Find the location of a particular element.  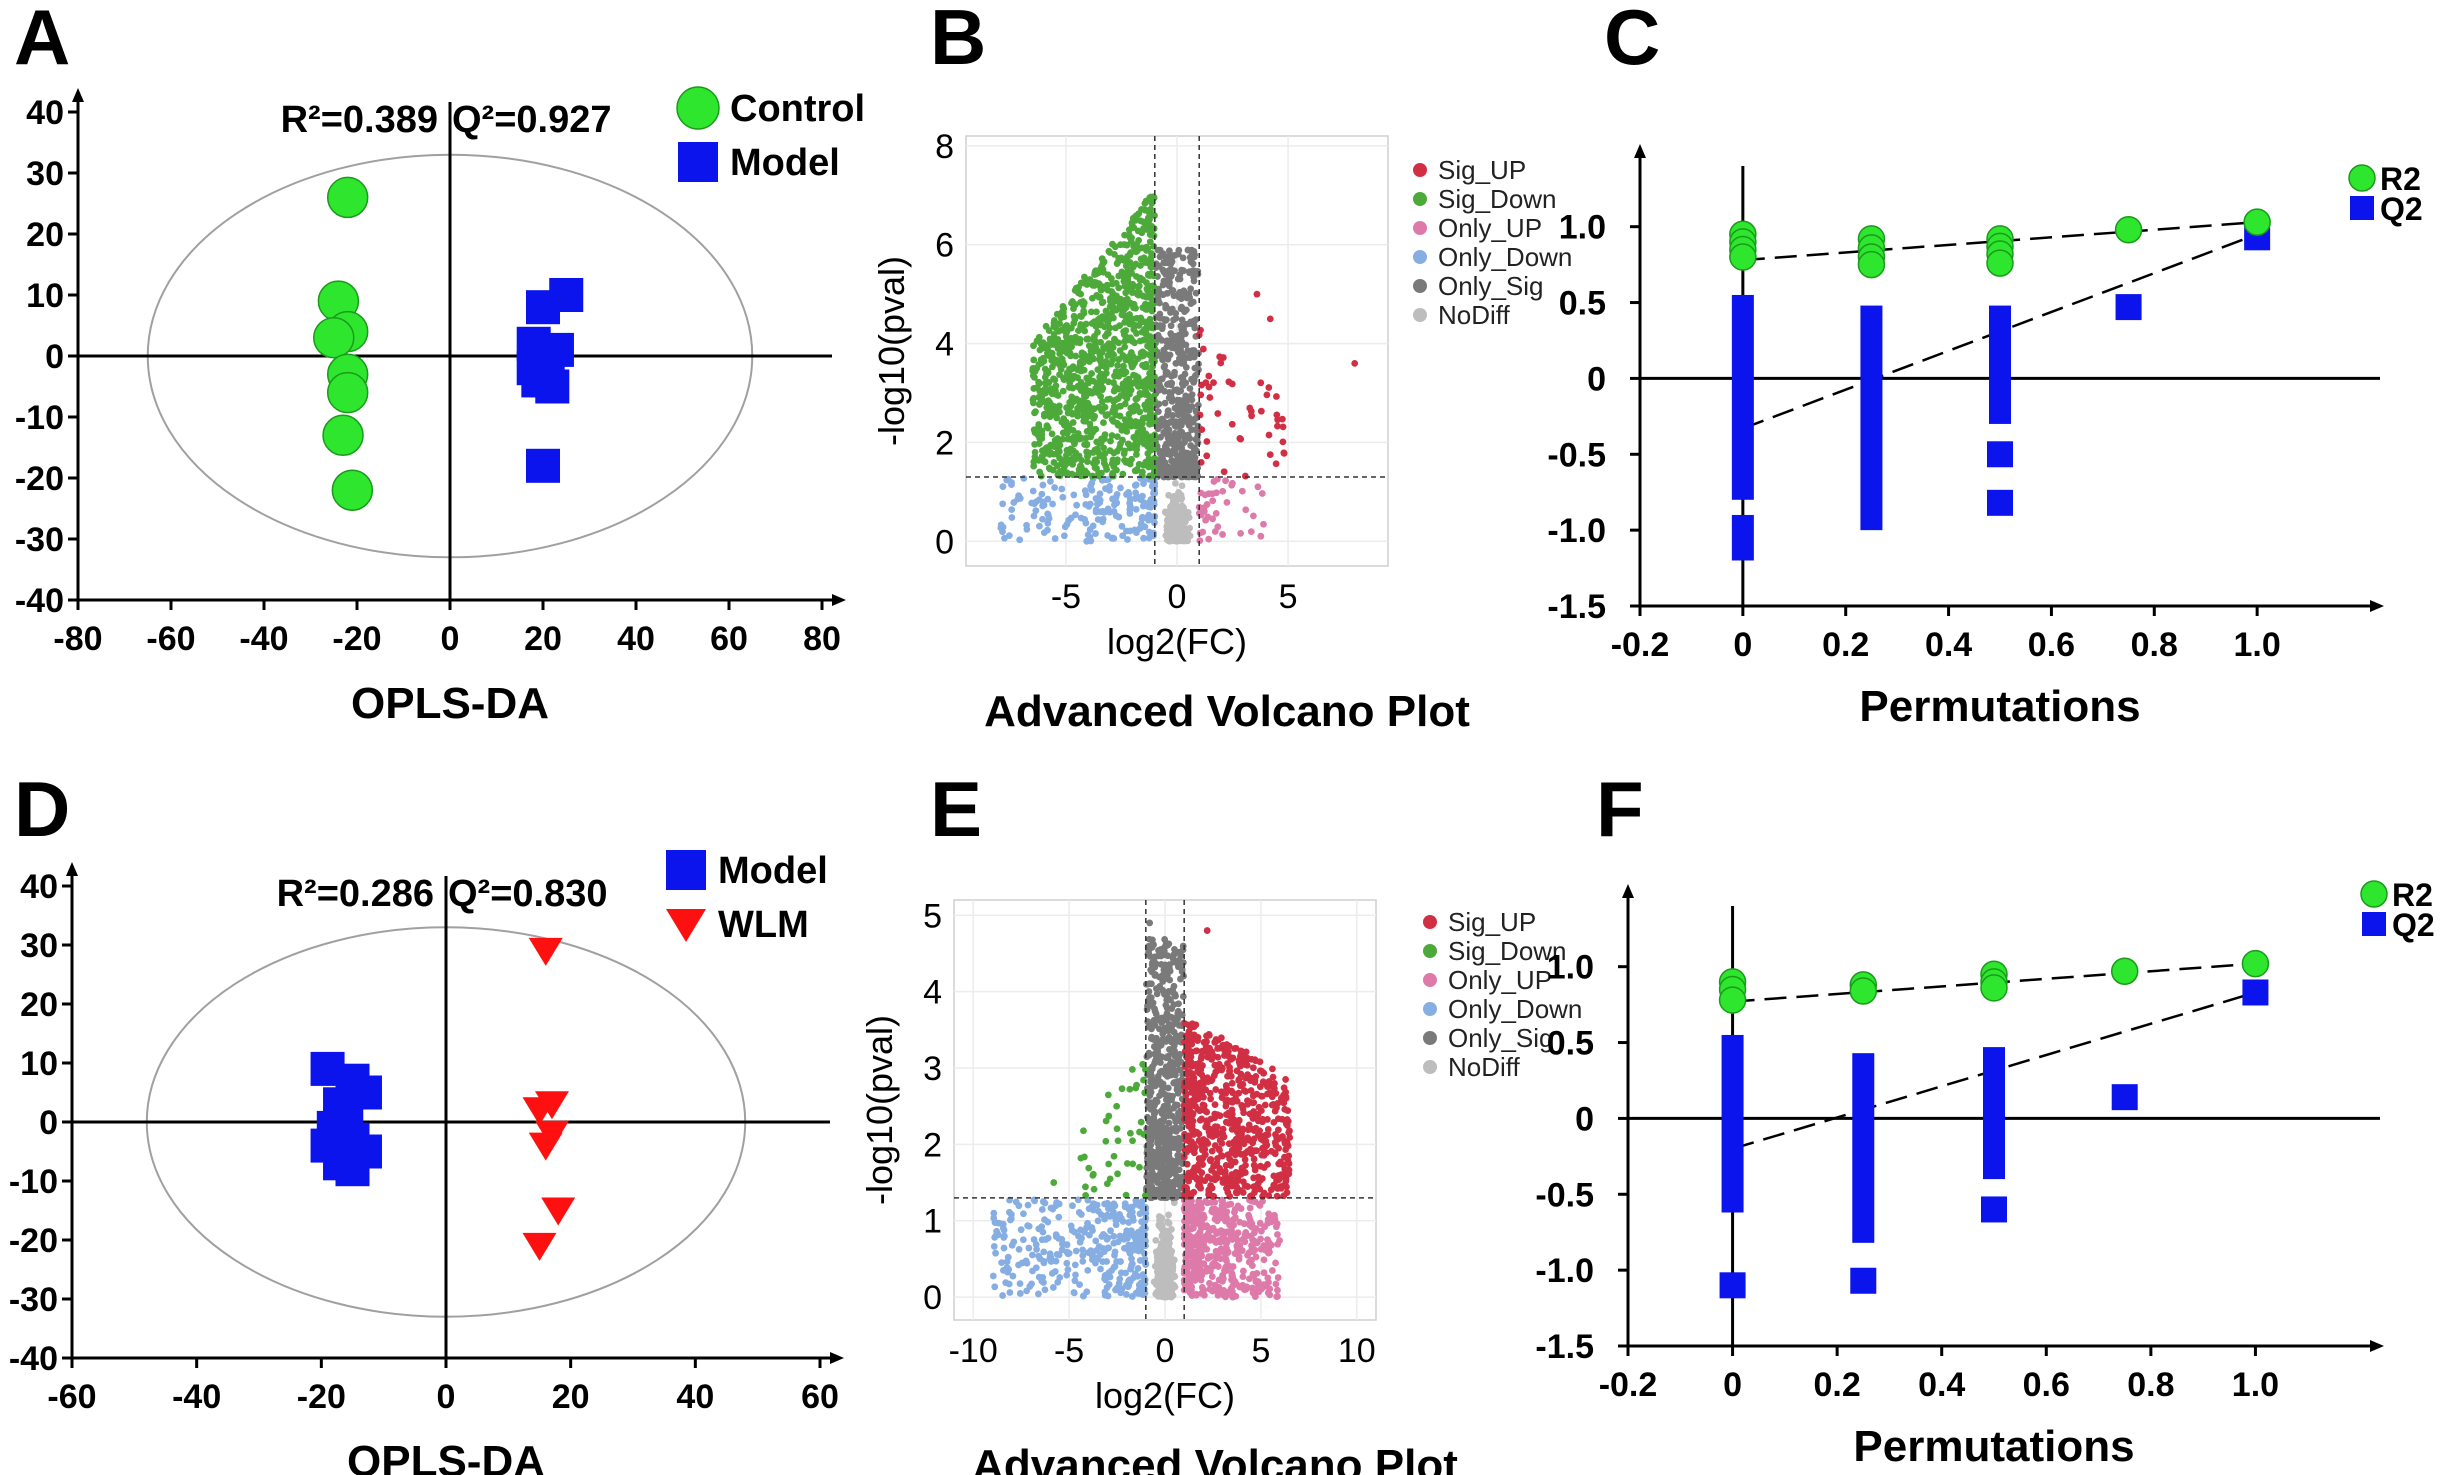

x-tick-label: -20 is located at coordinates (321, 1397).